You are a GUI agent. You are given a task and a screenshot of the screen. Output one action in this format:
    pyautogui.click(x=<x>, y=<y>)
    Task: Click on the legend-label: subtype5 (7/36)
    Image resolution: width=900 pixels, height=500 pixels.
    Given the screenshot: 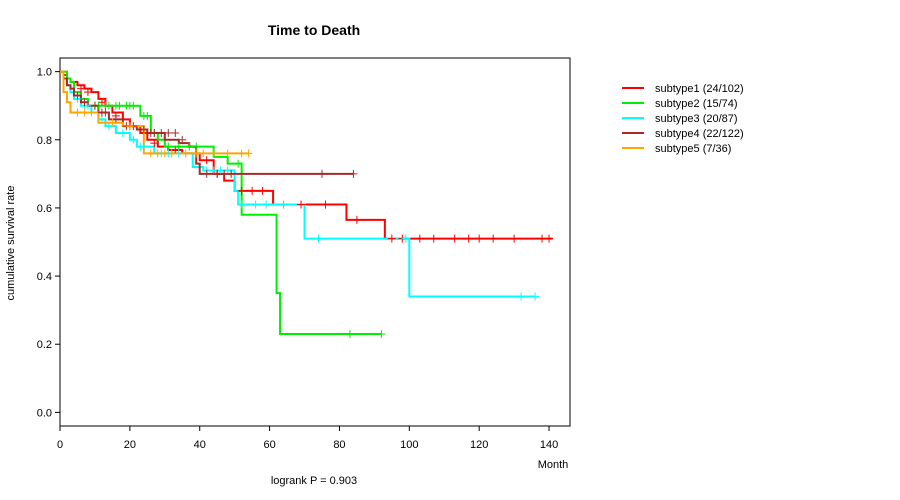 What is the action you would take?
    pyautogui.click(x=693, y=149)
    